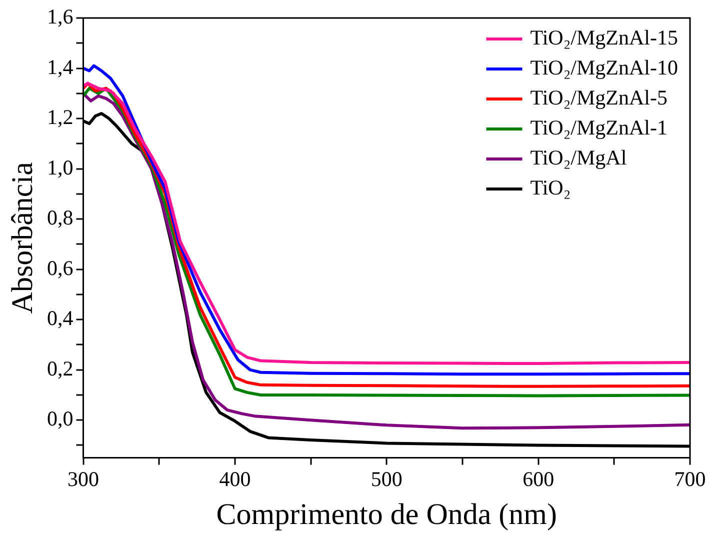  I want to click on x-tick-label: 500, so click(386, 478).